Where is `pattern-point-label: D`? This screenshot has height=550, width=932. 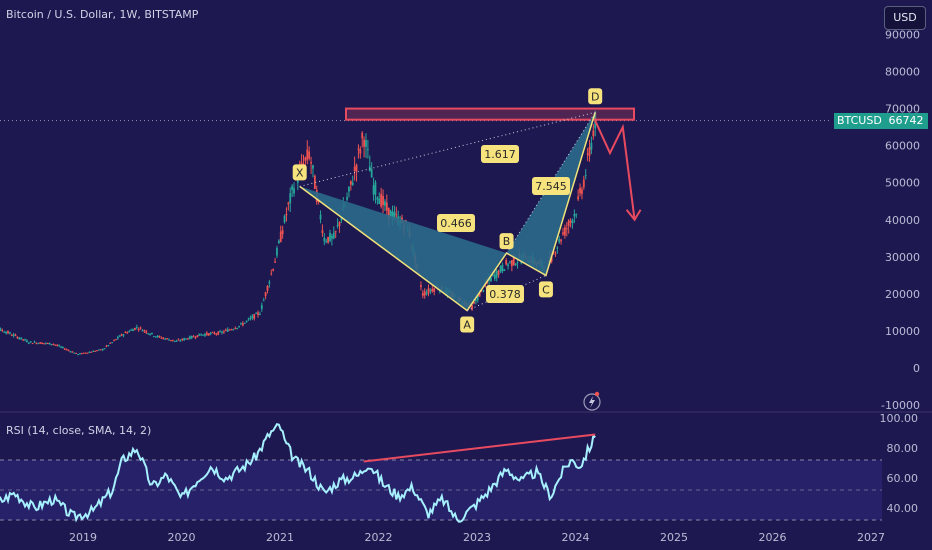
pattern-point-label: D is located at coordinates (595, 96).